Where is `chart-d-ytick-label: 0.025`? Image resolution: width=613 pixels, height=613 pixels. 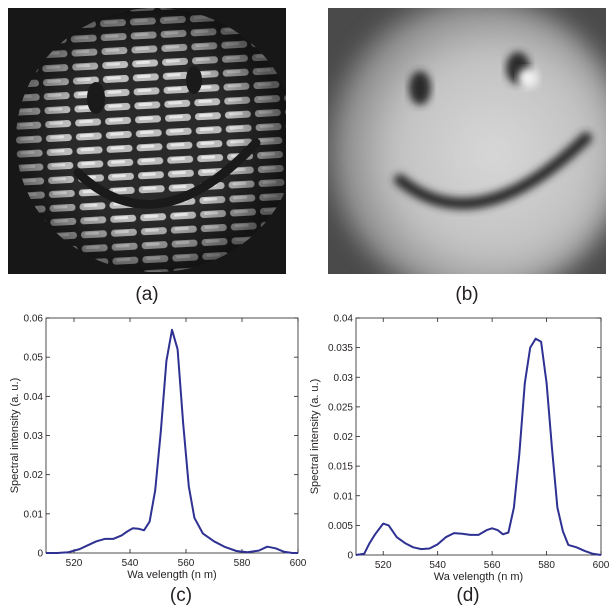 chart-d-ytick-label: 0.025 is located at coordinates (340, 407).